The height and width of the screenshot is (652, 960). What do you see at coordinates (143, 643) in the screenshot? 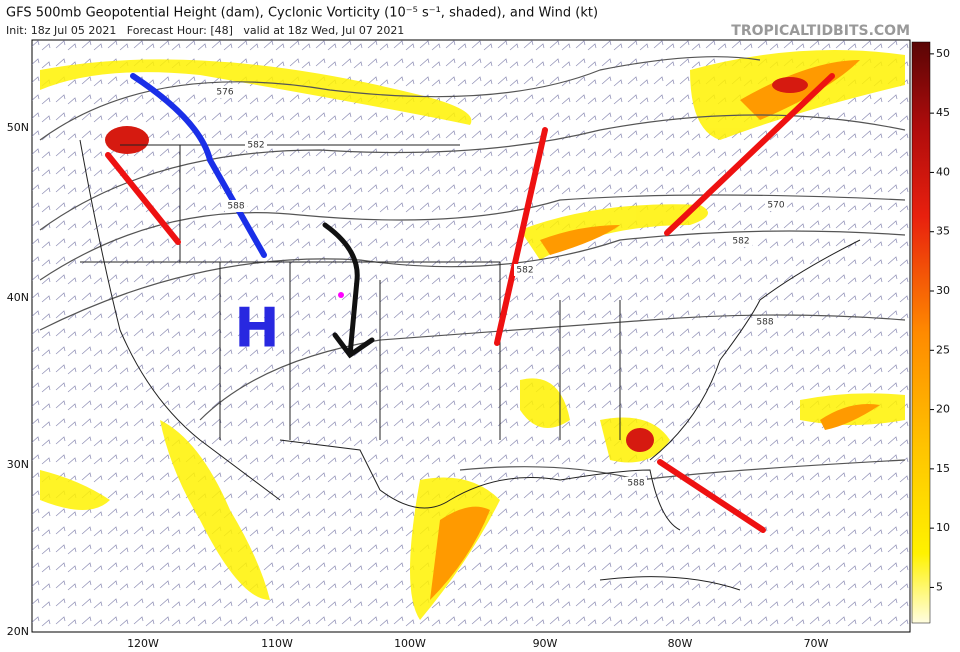
I see `lon-label: 120W` at bounding box center [143, 643].